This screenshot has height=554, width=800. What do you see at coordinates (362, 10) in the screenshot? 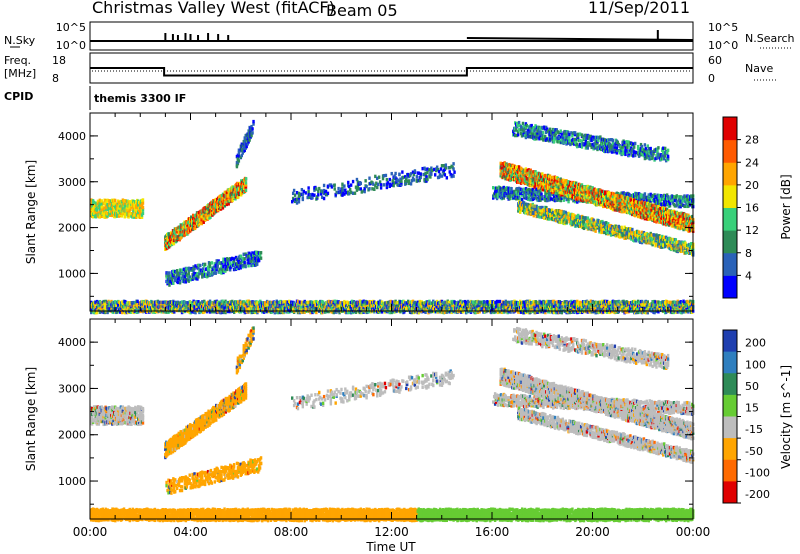
I see `beam-label: Beam 05` at bounding box center [362, 10].